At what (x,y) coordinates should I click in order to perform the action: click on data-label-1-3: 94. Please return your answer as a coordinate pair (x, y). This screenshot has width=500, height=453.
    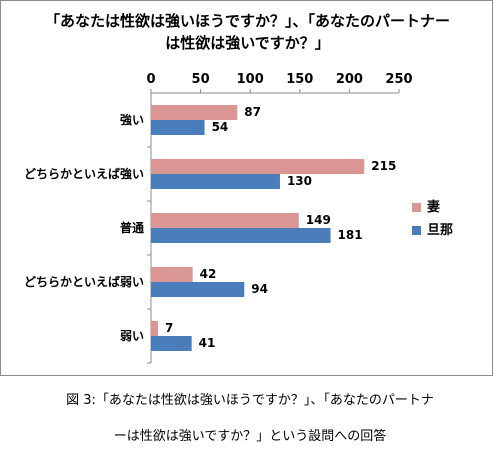
    Looking at the image, I should click on (259, 289).